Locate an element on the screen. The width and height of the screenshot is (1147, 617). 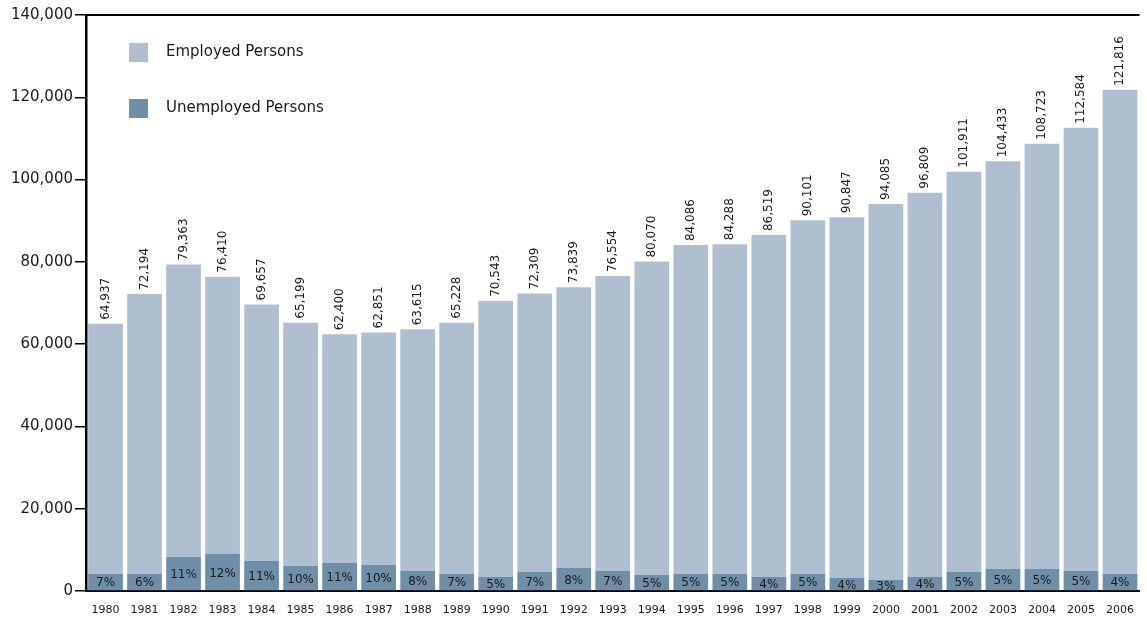
total-label: 76,410 is located at coordinates (221, 251).